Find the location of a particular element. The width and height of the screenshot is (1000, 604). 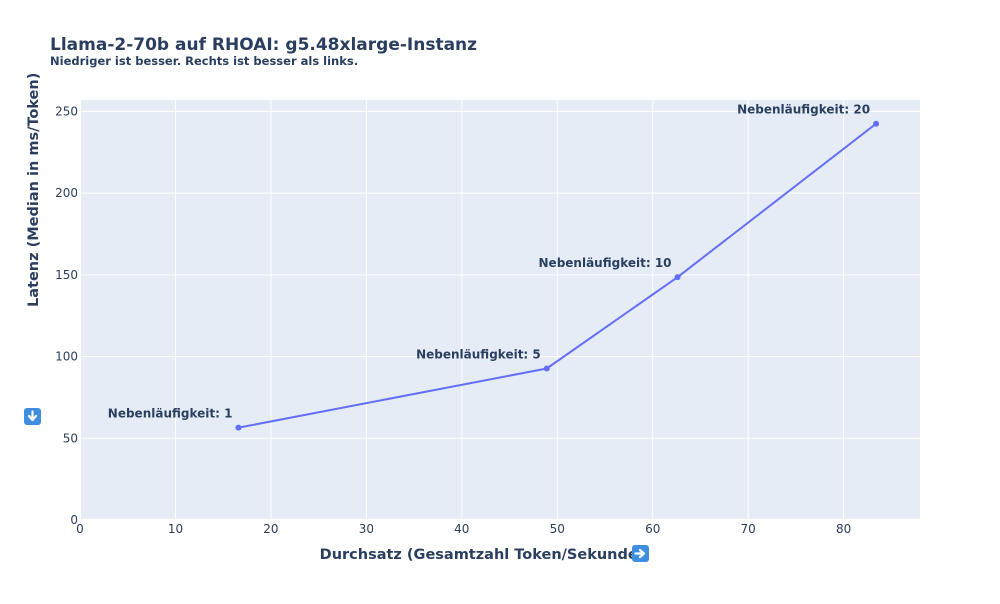

x-tick-label: 50 is located at coordinates (557, 529).